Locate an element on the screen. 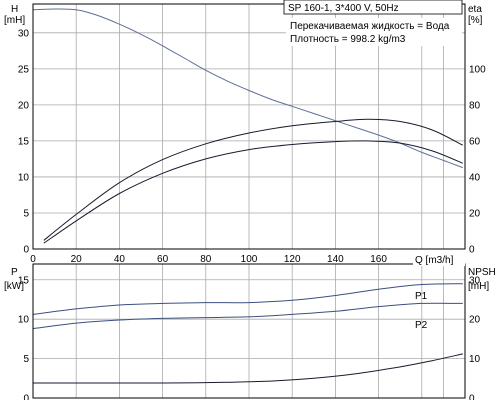  fluid-annotation: Перекачиваемая жидкость = Вода is located at coordinates (370, 26).